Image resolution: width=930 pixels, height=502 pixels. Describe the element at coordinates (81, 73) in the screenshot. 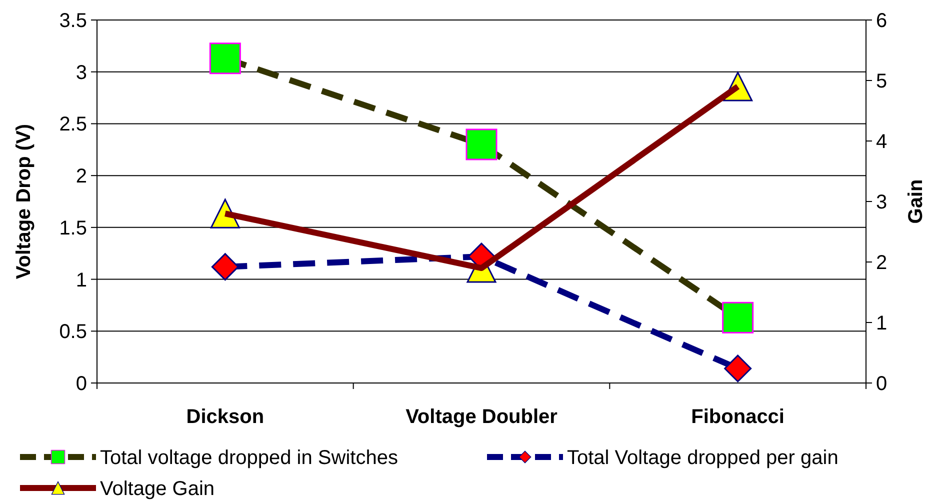

I see `y-tick-label: 3` at that location.